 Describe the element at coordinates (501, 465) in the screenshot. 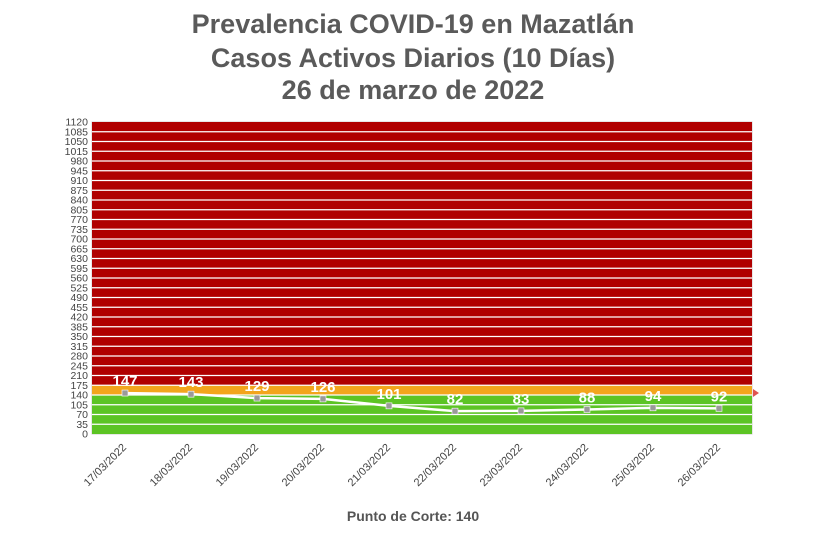

I see `x-tick-label: 23/03/2022` at that location.